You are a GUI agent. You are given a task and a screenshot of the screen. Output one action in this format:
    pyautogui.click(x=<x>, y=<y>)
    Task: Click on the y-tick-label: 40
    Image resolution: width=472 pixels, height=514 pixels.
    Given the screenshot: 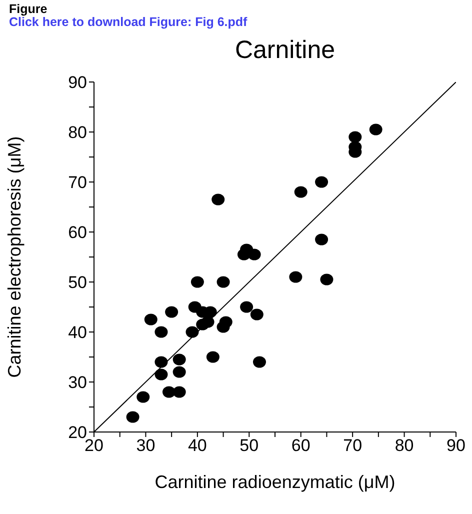 What is the action you would take?
    pyautogui.click(x=77, y=332)
    